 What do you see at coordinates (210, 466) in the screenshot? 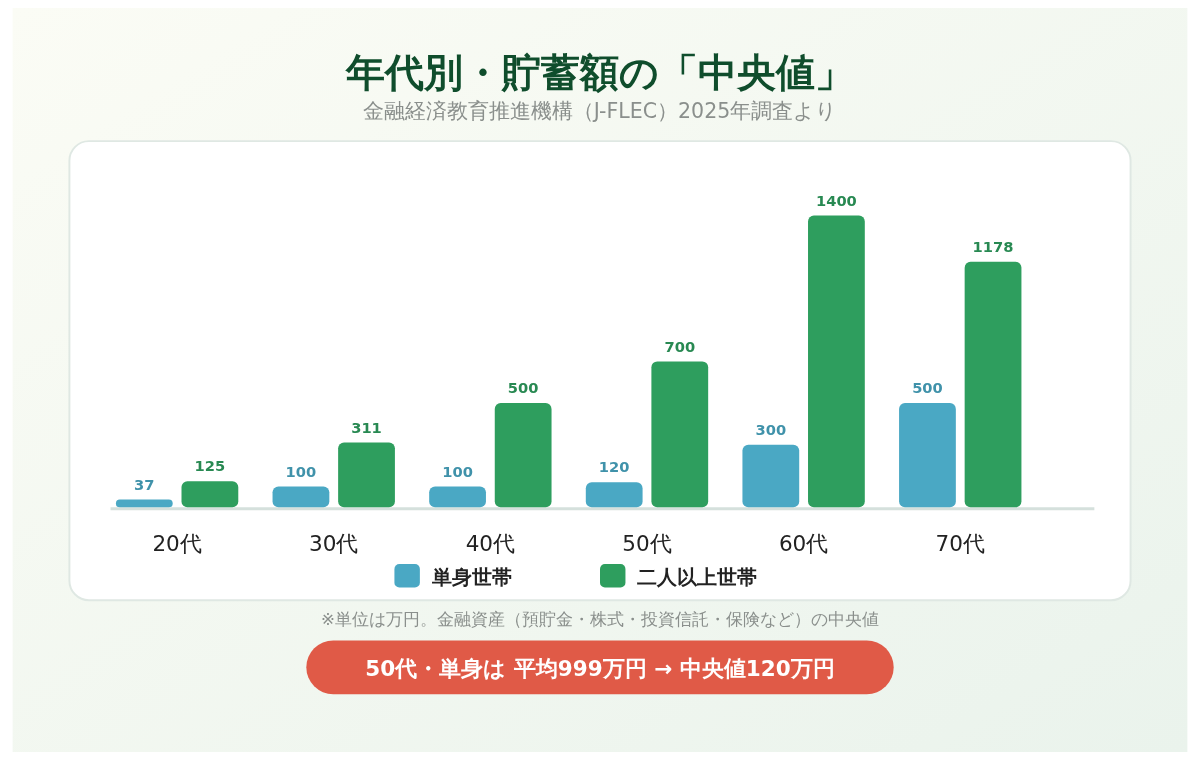
I see `data-label: 125` at bounding box center [210, 466].